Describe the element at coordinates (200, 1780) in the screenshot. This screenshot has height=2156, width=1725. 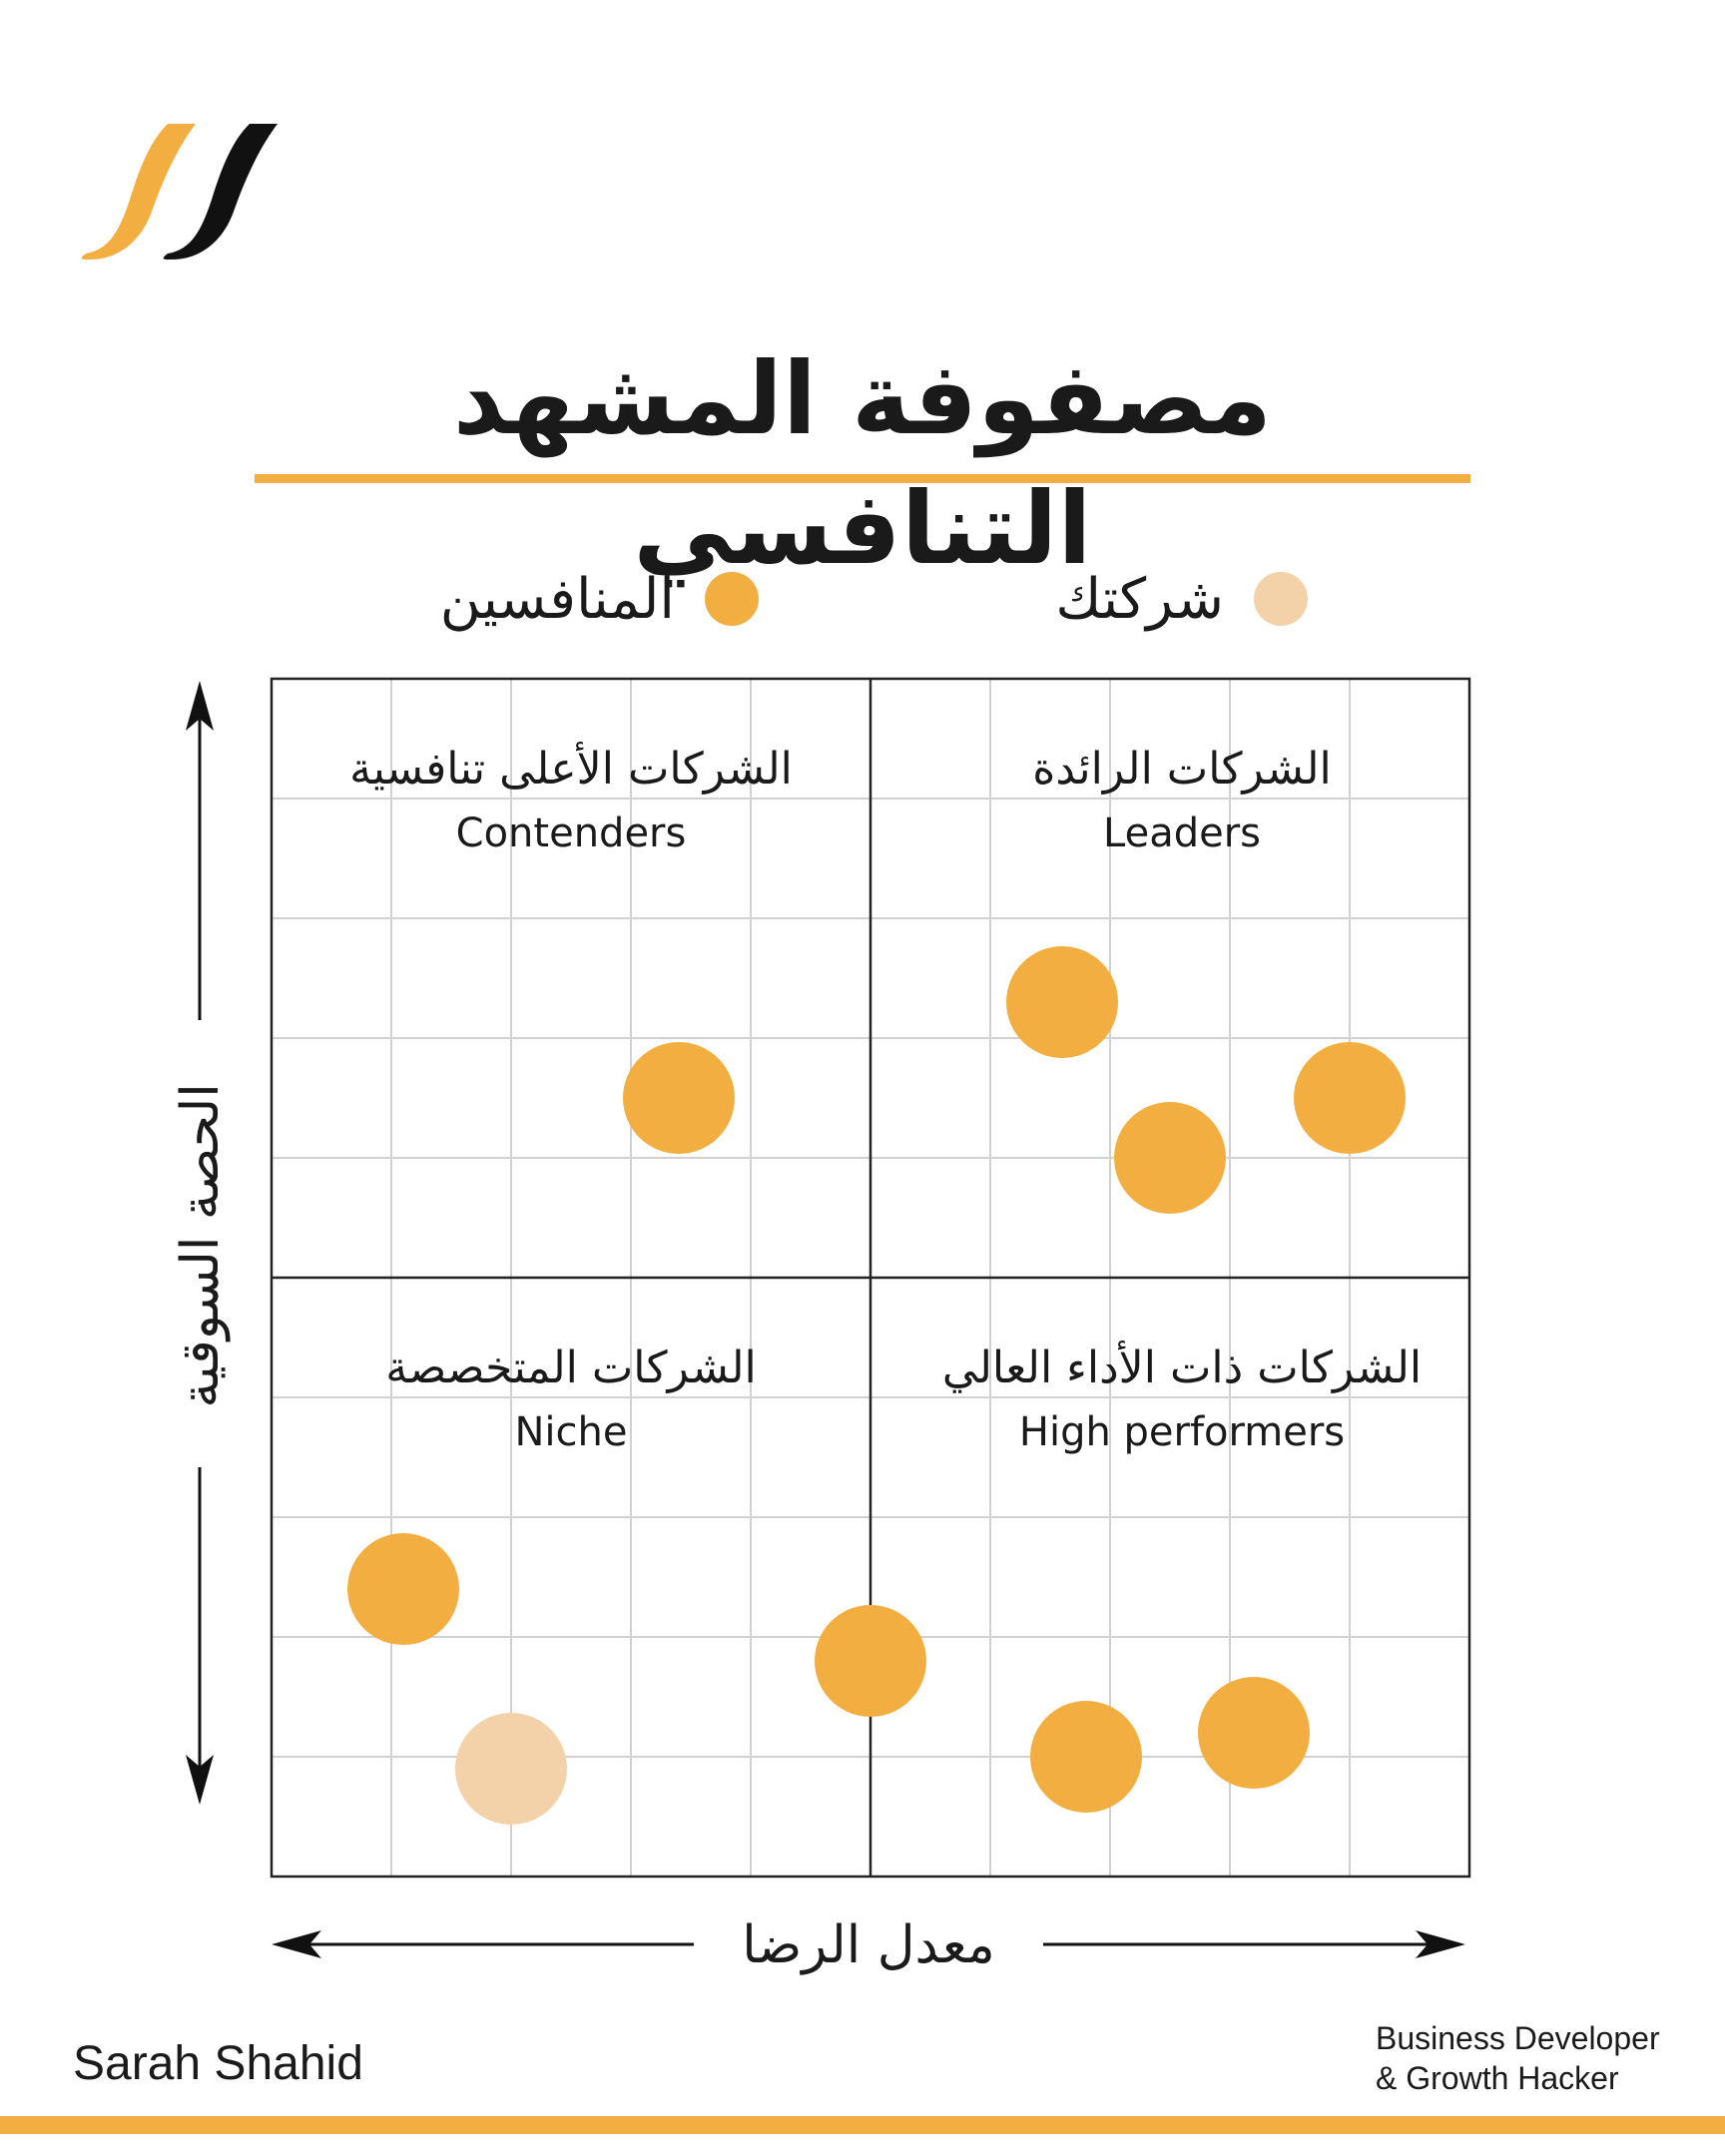
I see `y-axis-arrowhead-bottom` at that location.